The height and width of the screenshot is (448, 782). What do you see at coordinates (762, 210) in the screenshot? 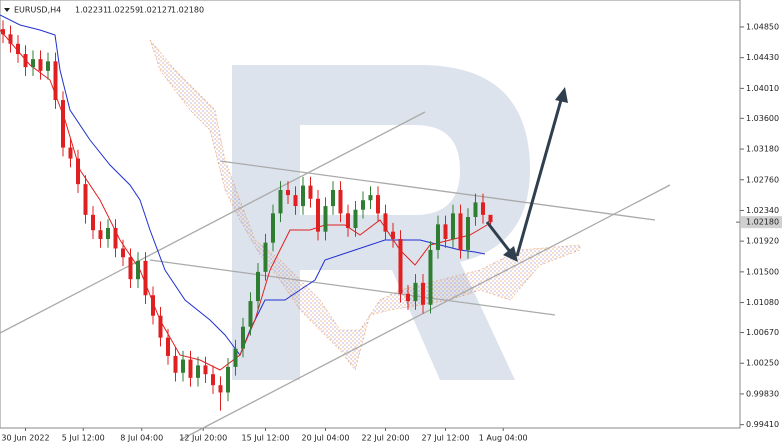
I see `y-tick-label: 1.02340` at bounding box center [762, 210].